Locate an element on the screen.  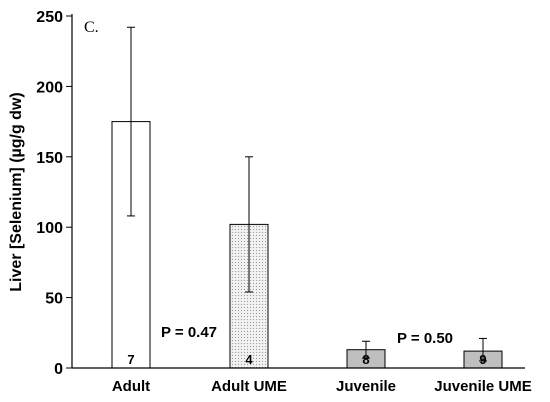
y-tick-label: 50 is located at coordinates (54, 299).